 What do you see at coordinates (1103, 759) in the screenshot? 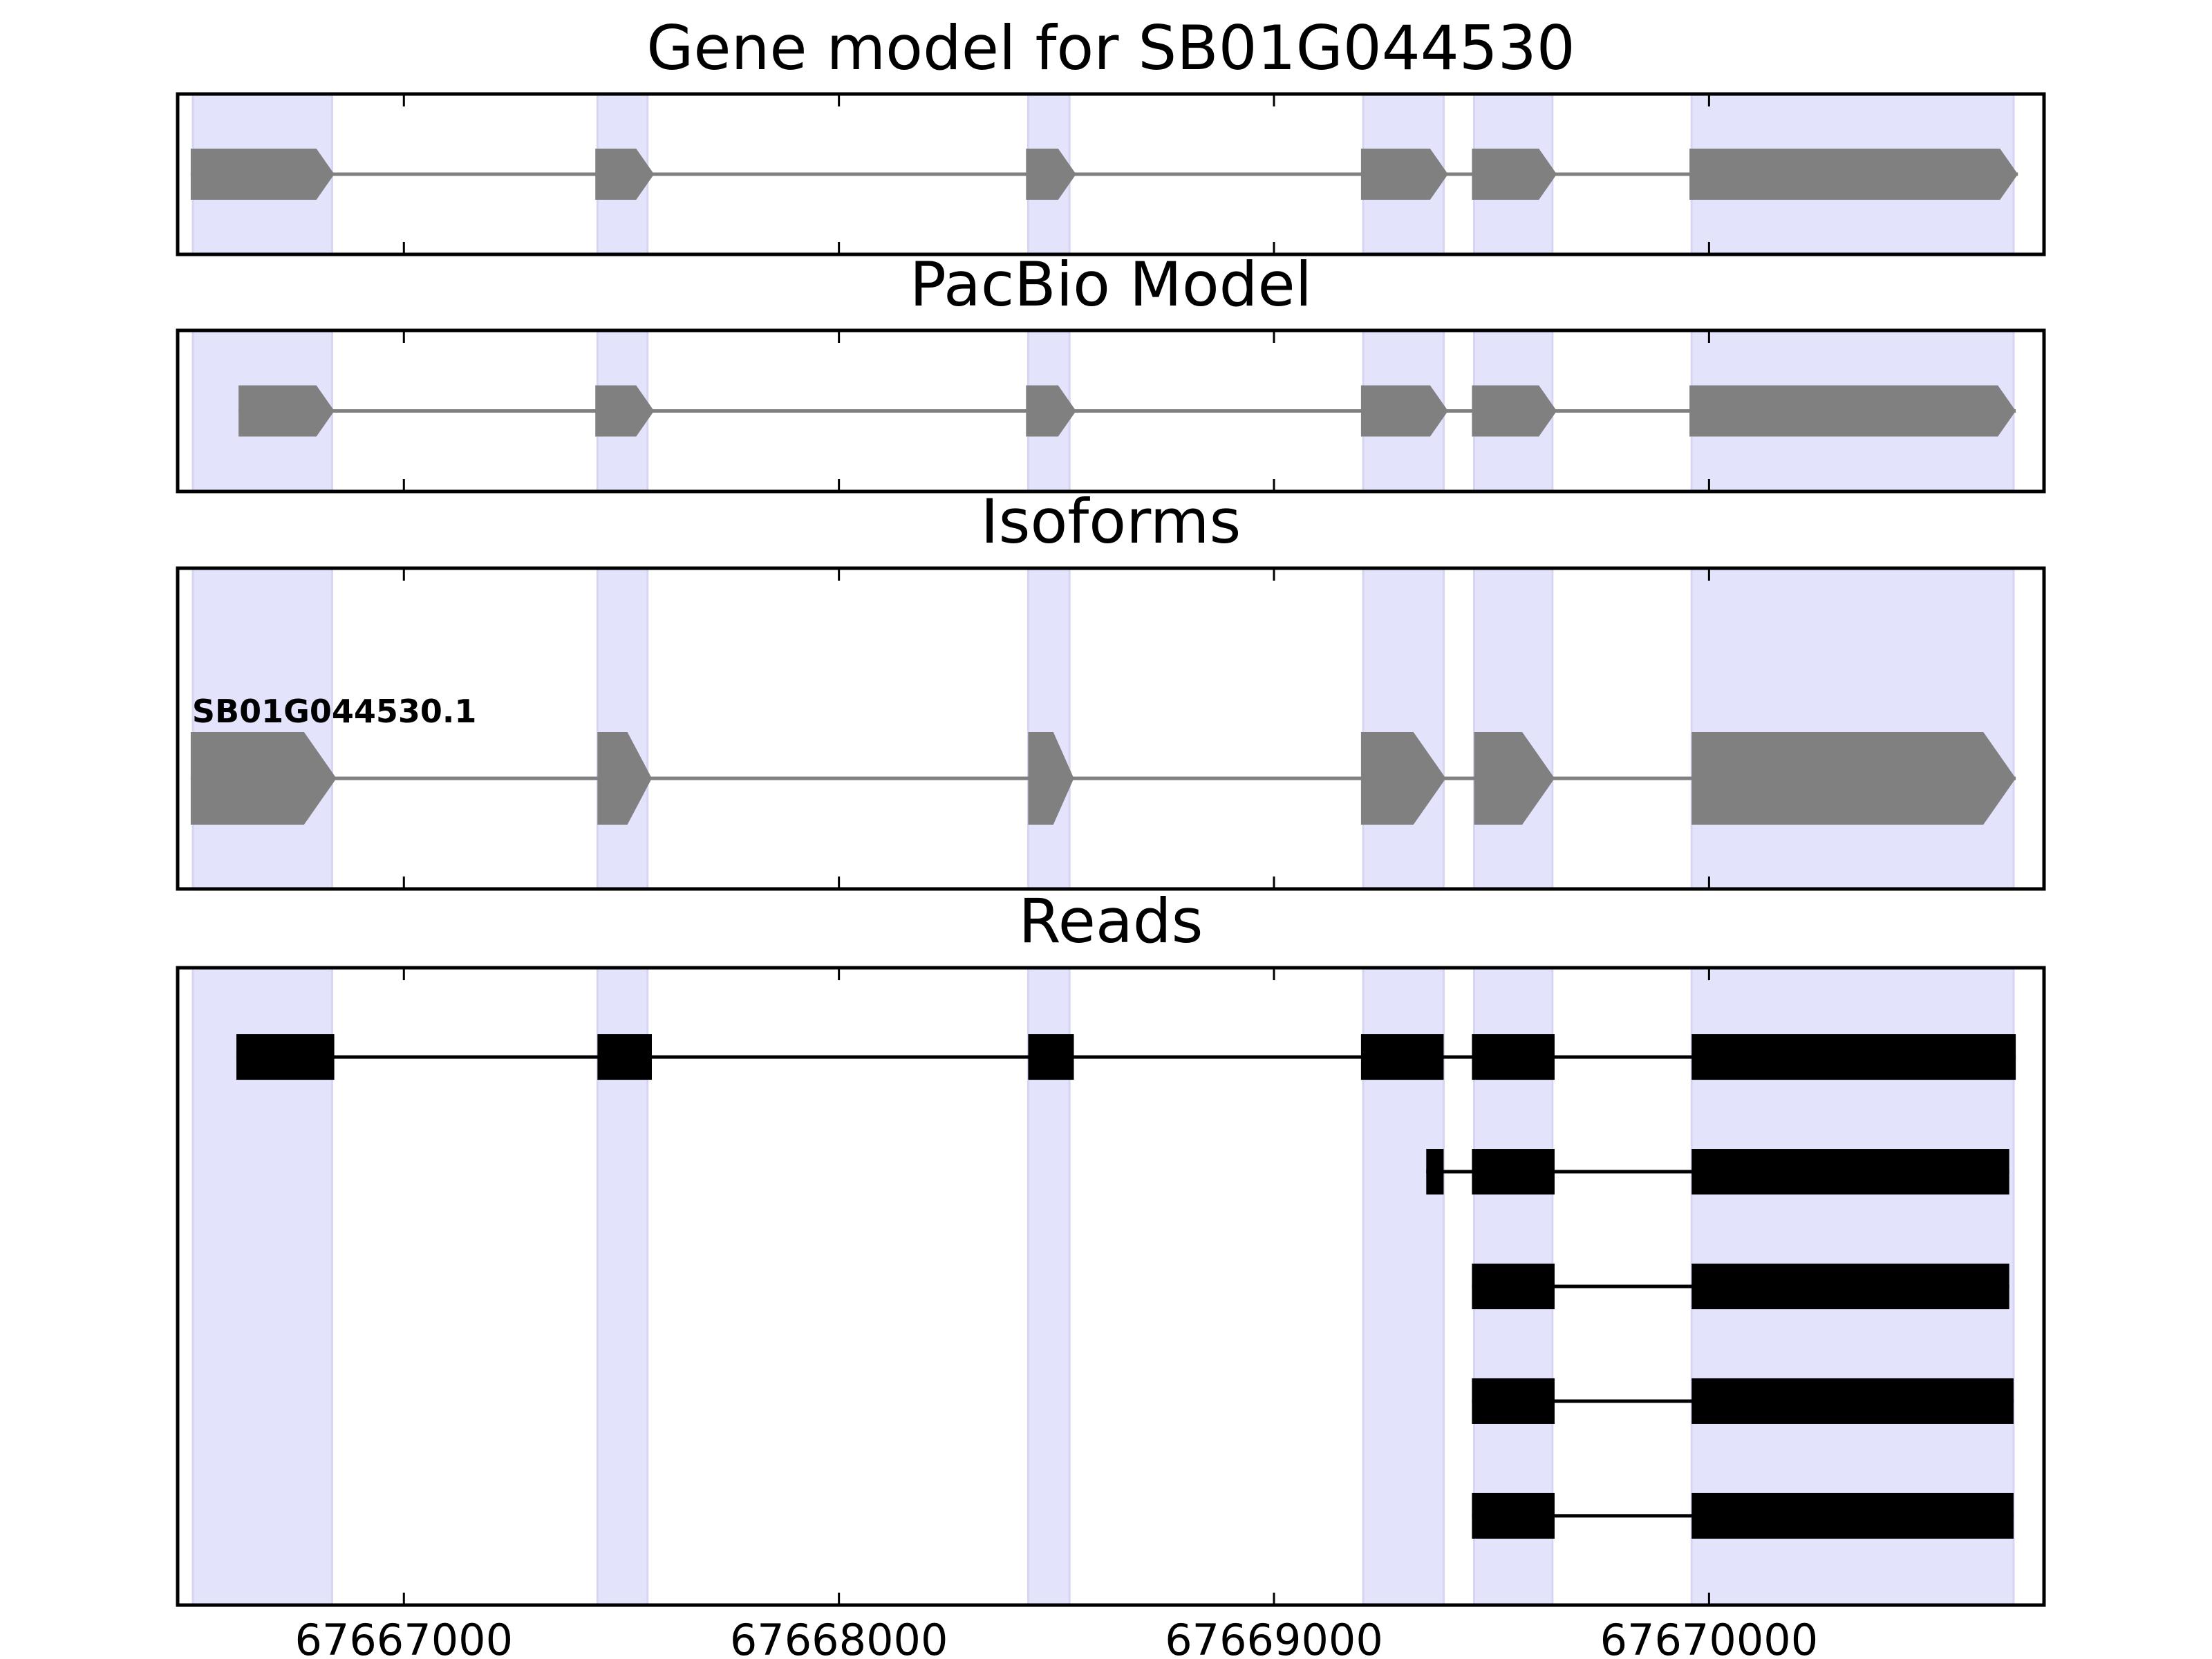
I see `transcript-model: SB01G044530.1` at bounding box center [1103, 759].